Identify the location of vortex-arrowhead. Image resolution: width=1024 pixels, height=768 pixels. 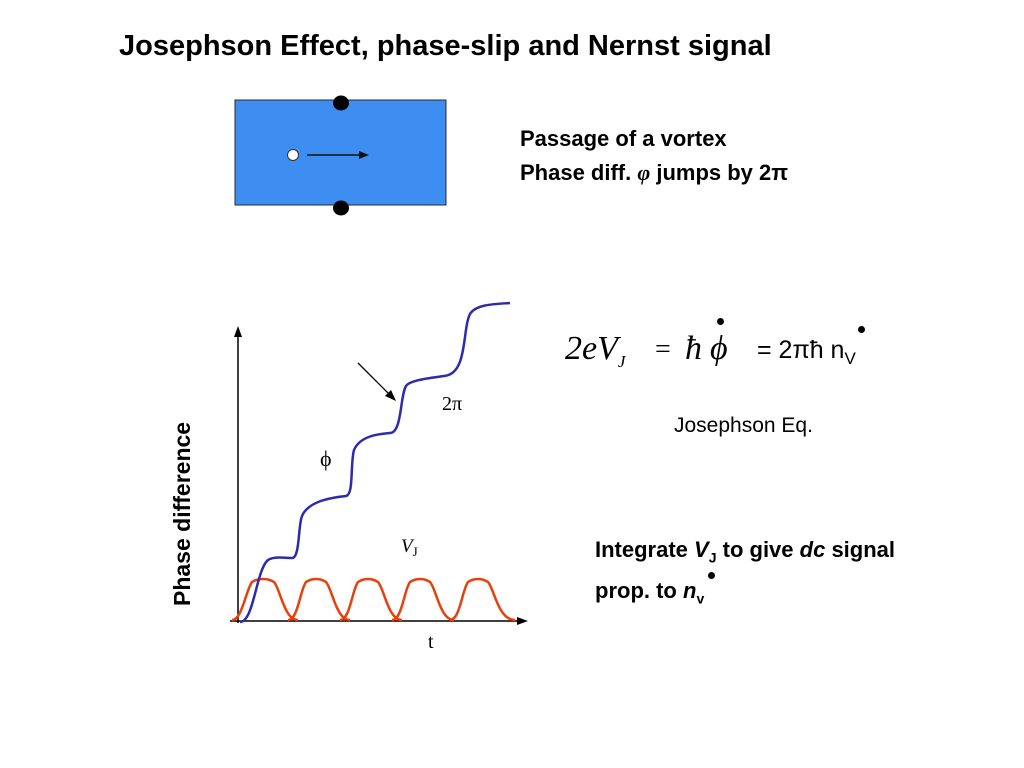
(364, 155).